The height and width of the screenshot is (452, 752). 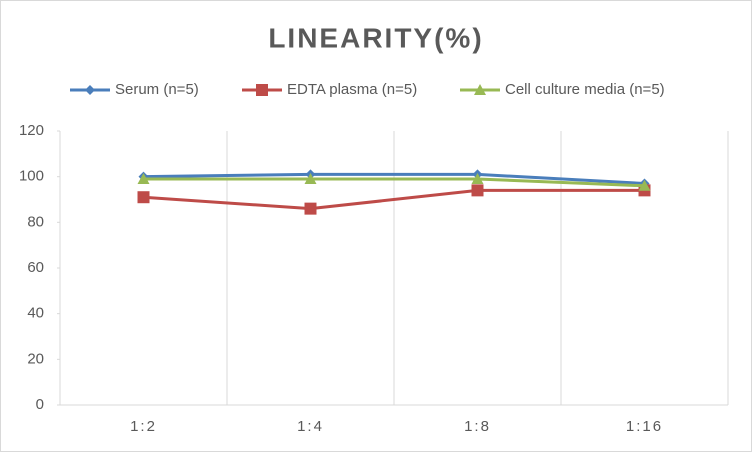 I want to click on y-tick-label: 100, so click(x=31, y=176).